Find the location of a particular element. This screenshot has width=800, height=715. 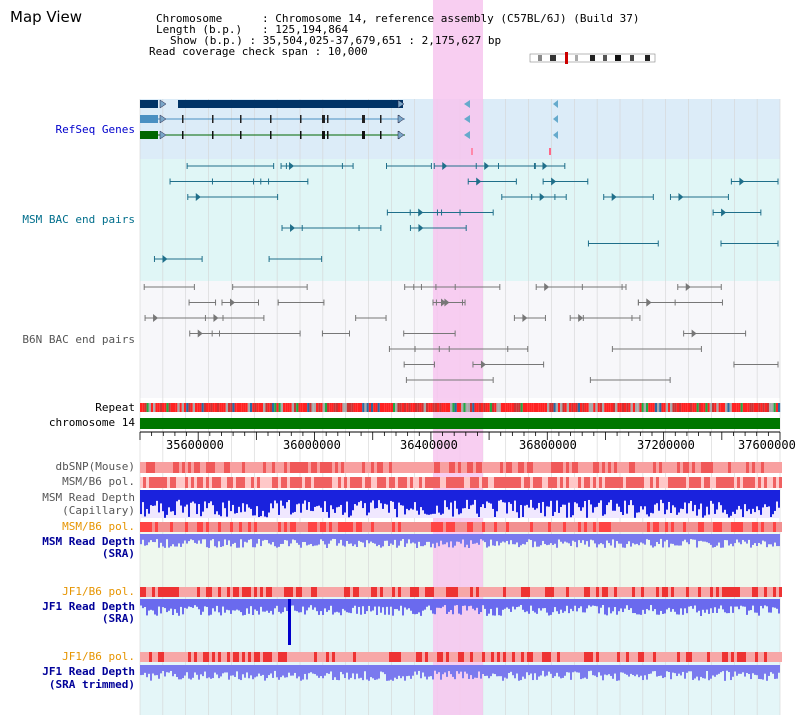

track-label-dbsnp: dbSNP(Mouse) is located at coordinates (95, 466).